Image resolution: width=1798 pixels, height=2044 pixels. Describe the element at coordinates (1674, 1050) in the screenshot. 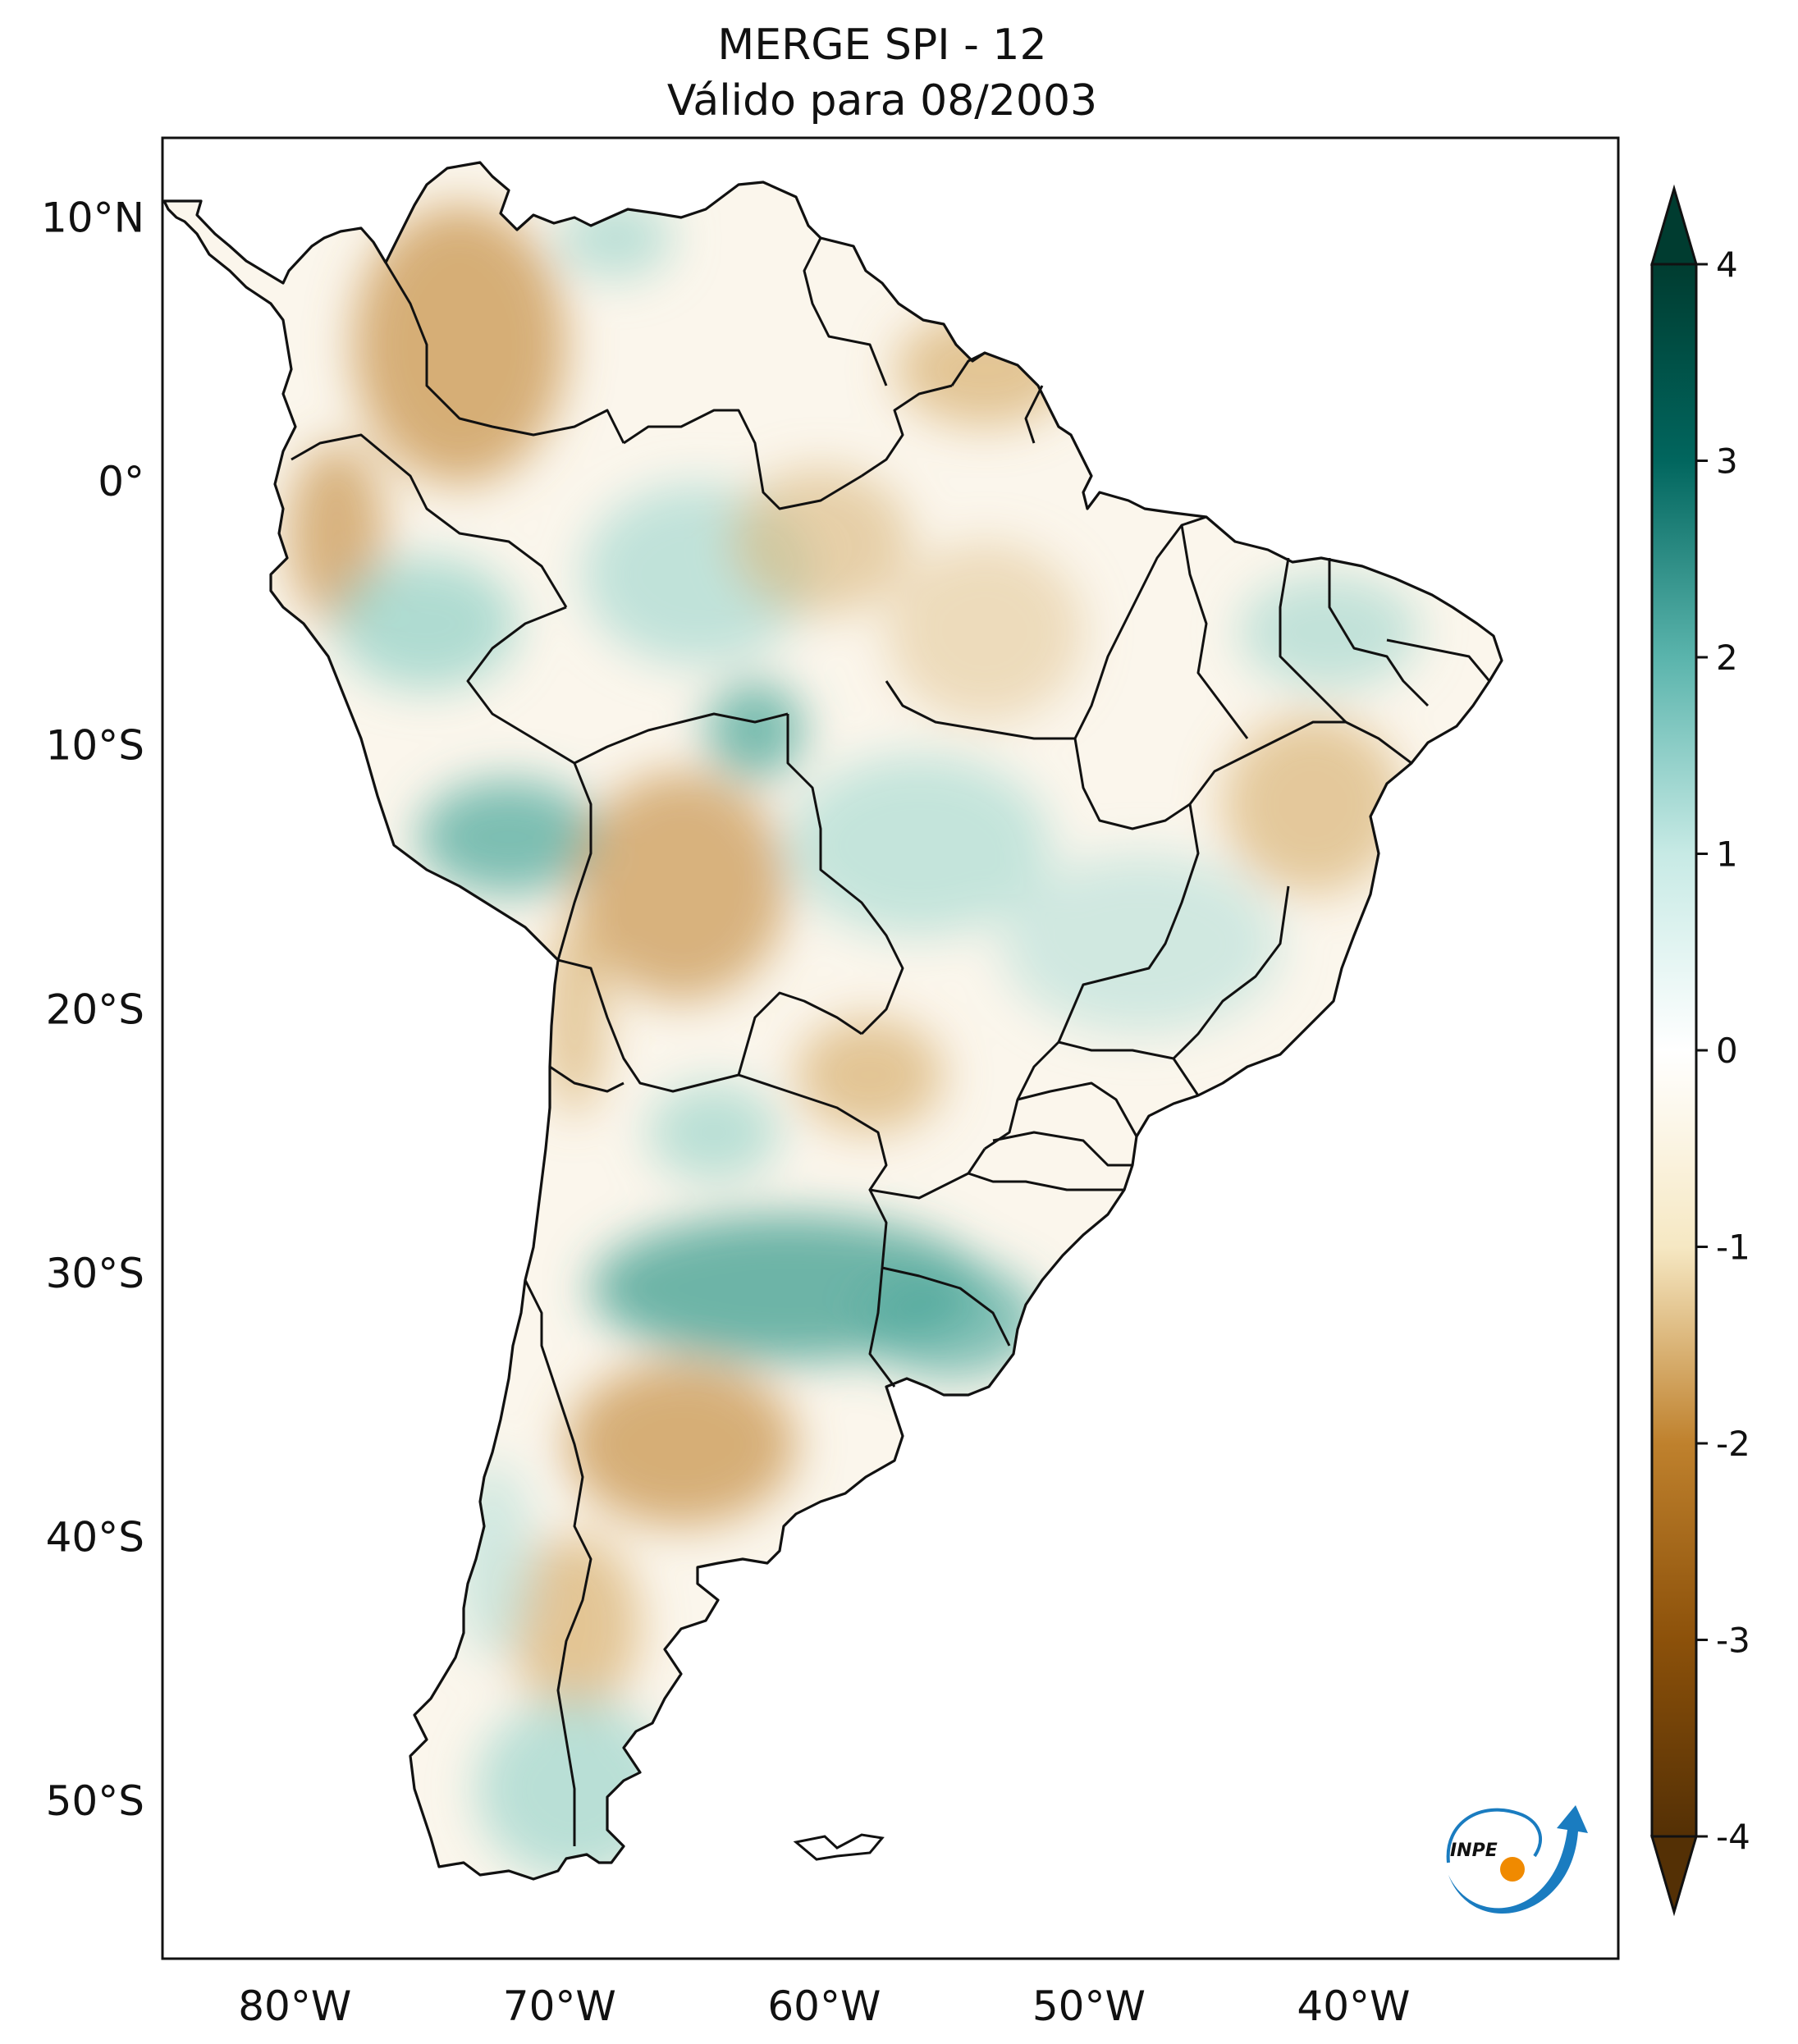

I see `colorbar-body` at that location.